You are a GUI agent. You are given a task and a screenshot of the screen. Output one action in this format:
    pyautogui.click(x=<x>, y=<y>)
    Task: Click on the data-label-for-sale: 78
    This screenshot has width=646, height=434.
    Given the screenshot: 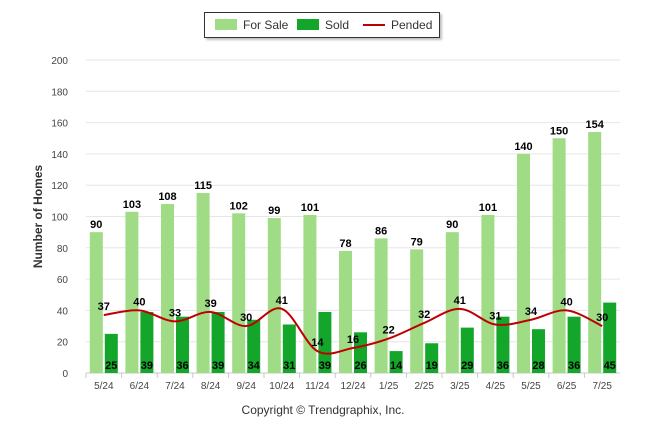 What is the action you would take?
    pyautogui.click(x=345, y=244)
    